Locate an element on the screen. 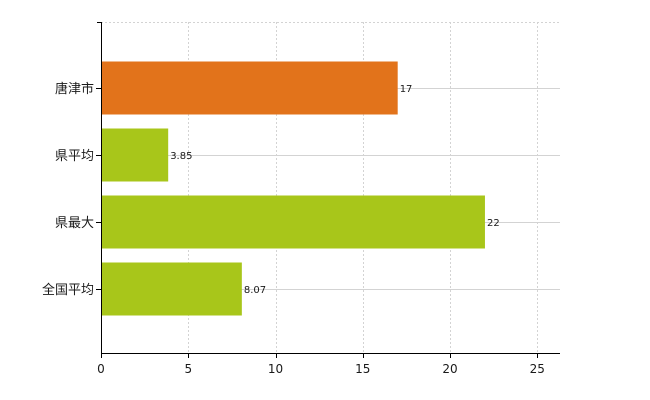 The width and height of the screenshot is (650, 400). x-tick-label-3: 15 is located at coordinates (362, 369).